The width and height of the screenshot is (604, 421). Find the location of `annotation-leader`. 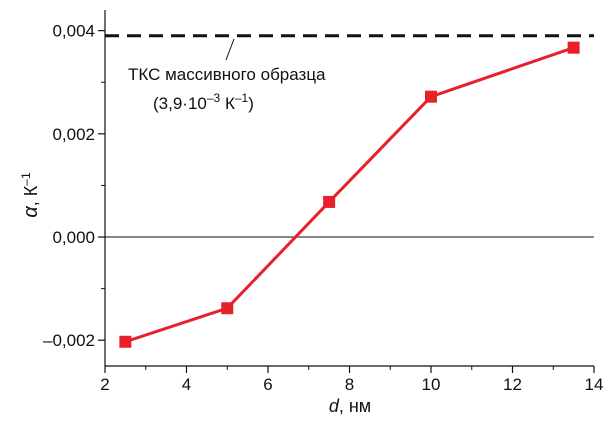

annotation-leader is located at coordinates (230, 49).